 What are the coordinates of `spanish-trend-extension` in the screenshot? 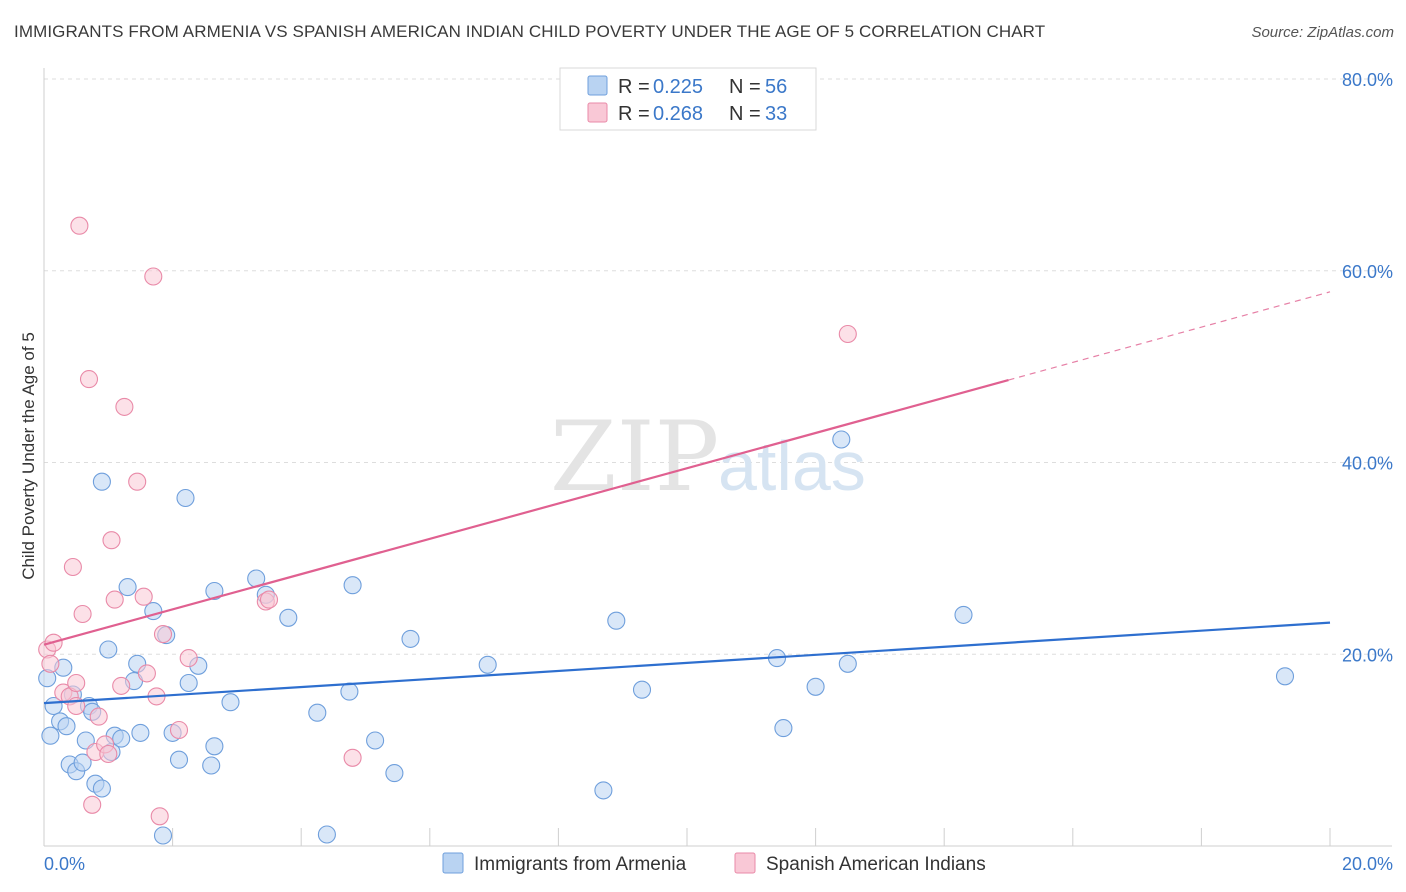 It's located at (1169, 336).